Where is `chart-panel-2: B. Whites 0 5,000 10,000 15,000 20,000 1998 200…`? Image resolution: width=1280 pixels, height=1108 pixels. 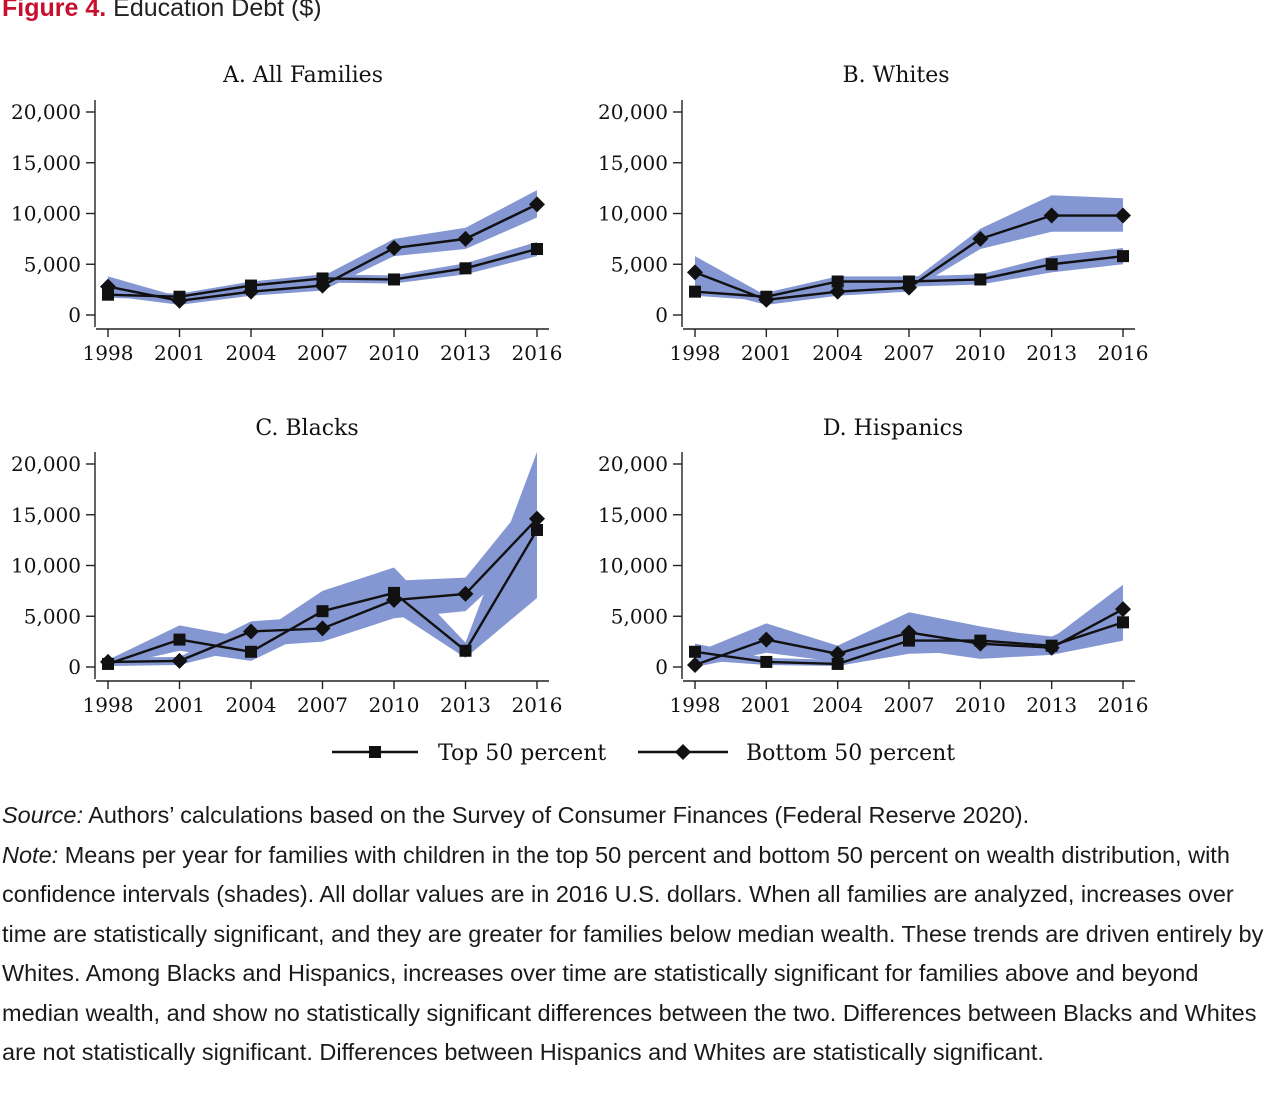 chart-panel-2: B. Whites 0 5,000 10,000 15,000 20,000 1998 200… is located at coordinates (873, 214).